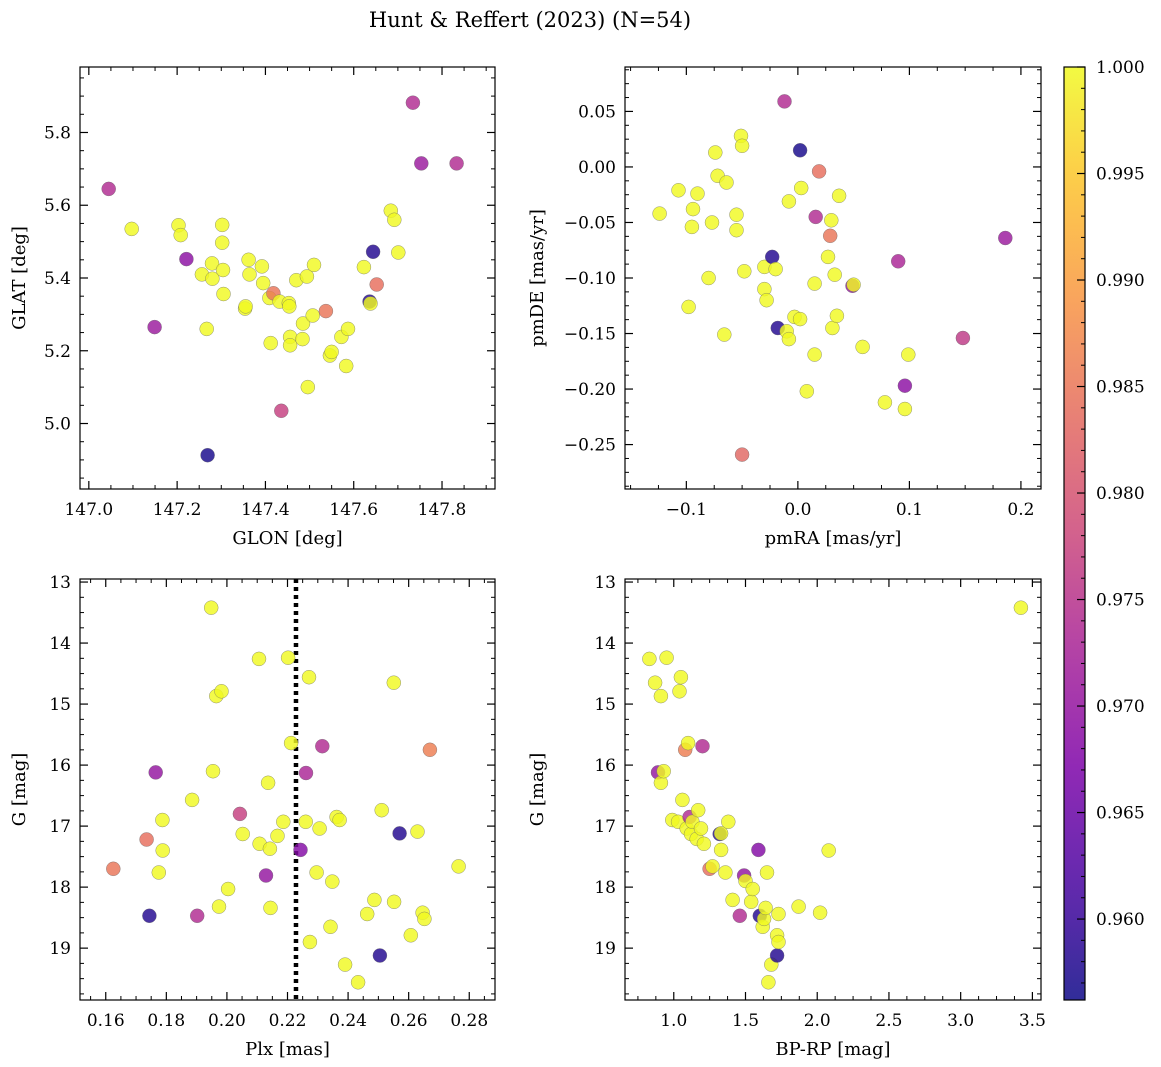 The image size is (1161, 1067). What do you see at coordinates (60, 949) in the screenshot?
I see `y-tick-label: 19` at bounding box center [60, 949].